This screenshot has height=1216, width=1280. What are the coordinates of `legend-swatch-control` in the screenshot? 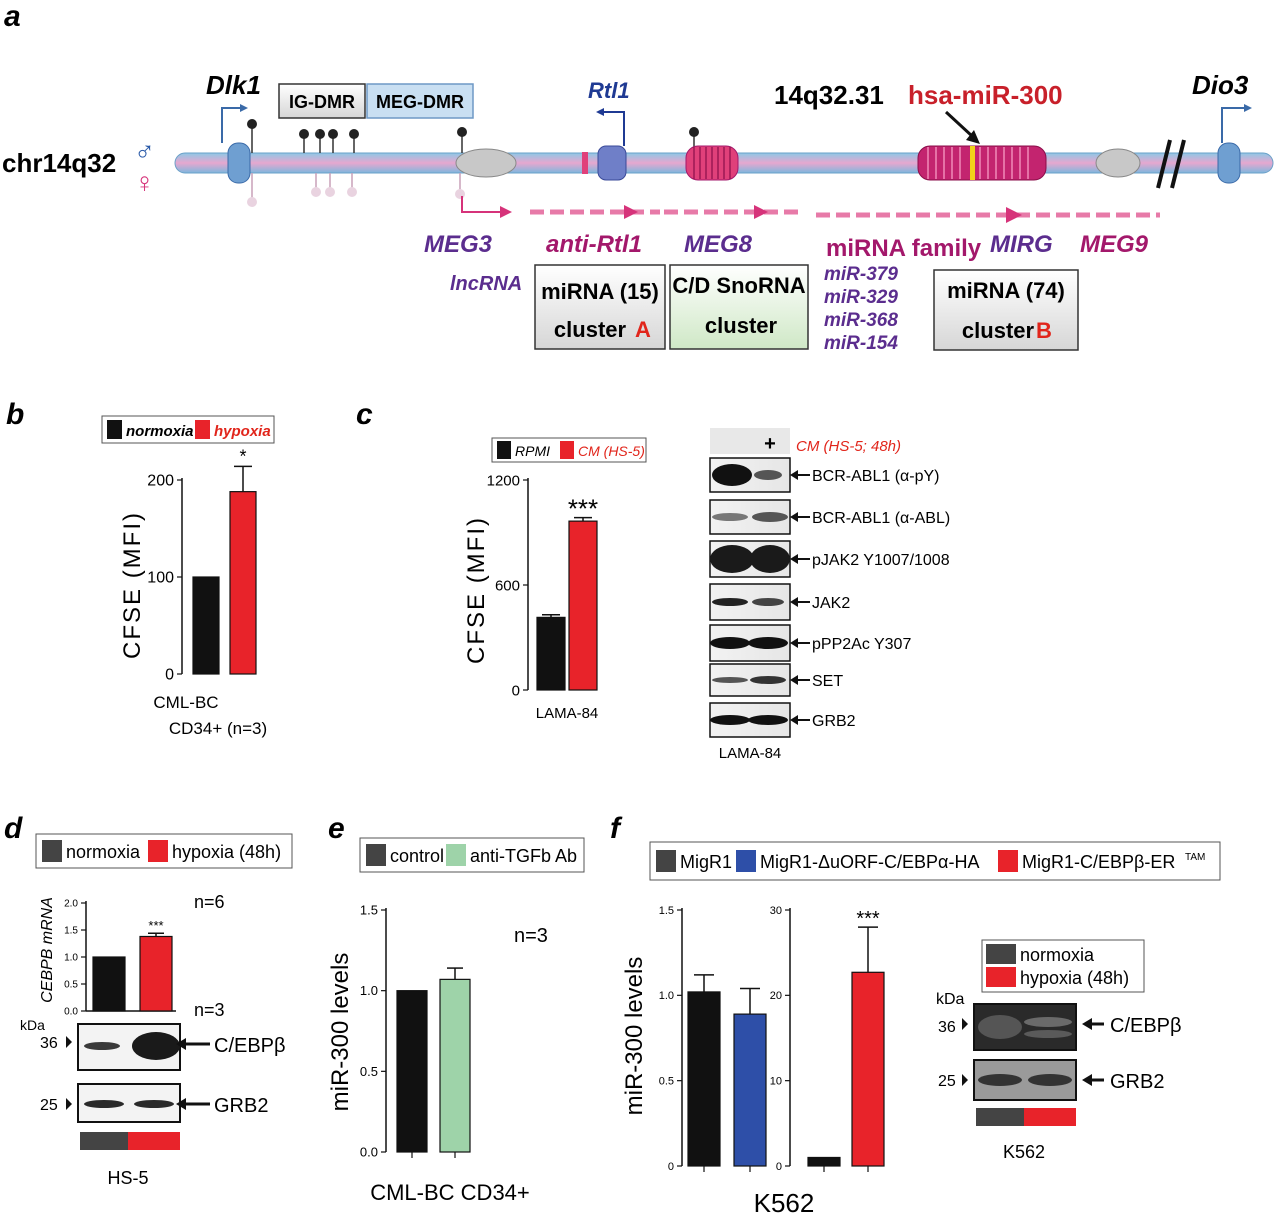 It's located at (376, 855).